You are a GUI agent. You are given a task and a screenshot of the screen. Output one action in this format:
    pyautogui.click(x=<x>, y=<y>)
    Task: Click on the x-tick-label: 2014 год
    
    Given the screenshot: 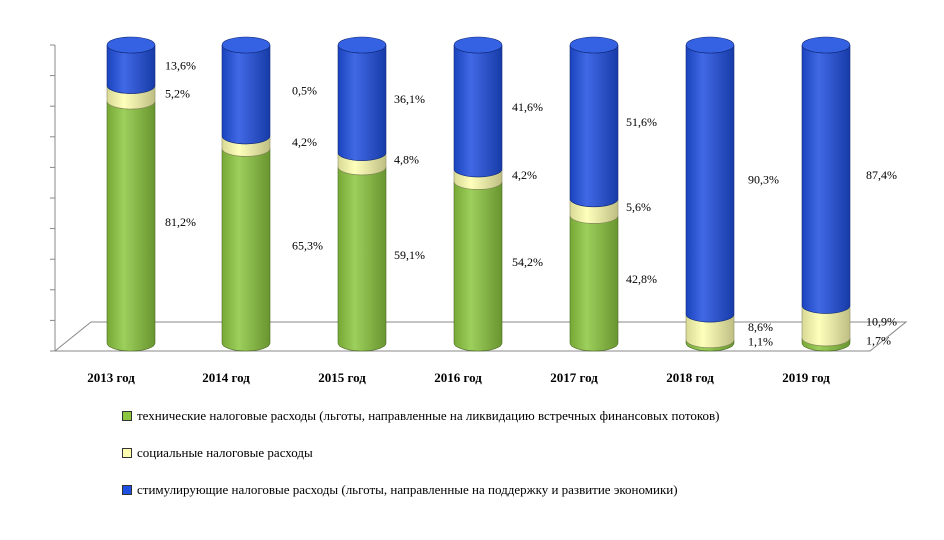 What is the action you would take?
    pyautogui.click(x=226, y=377)
    